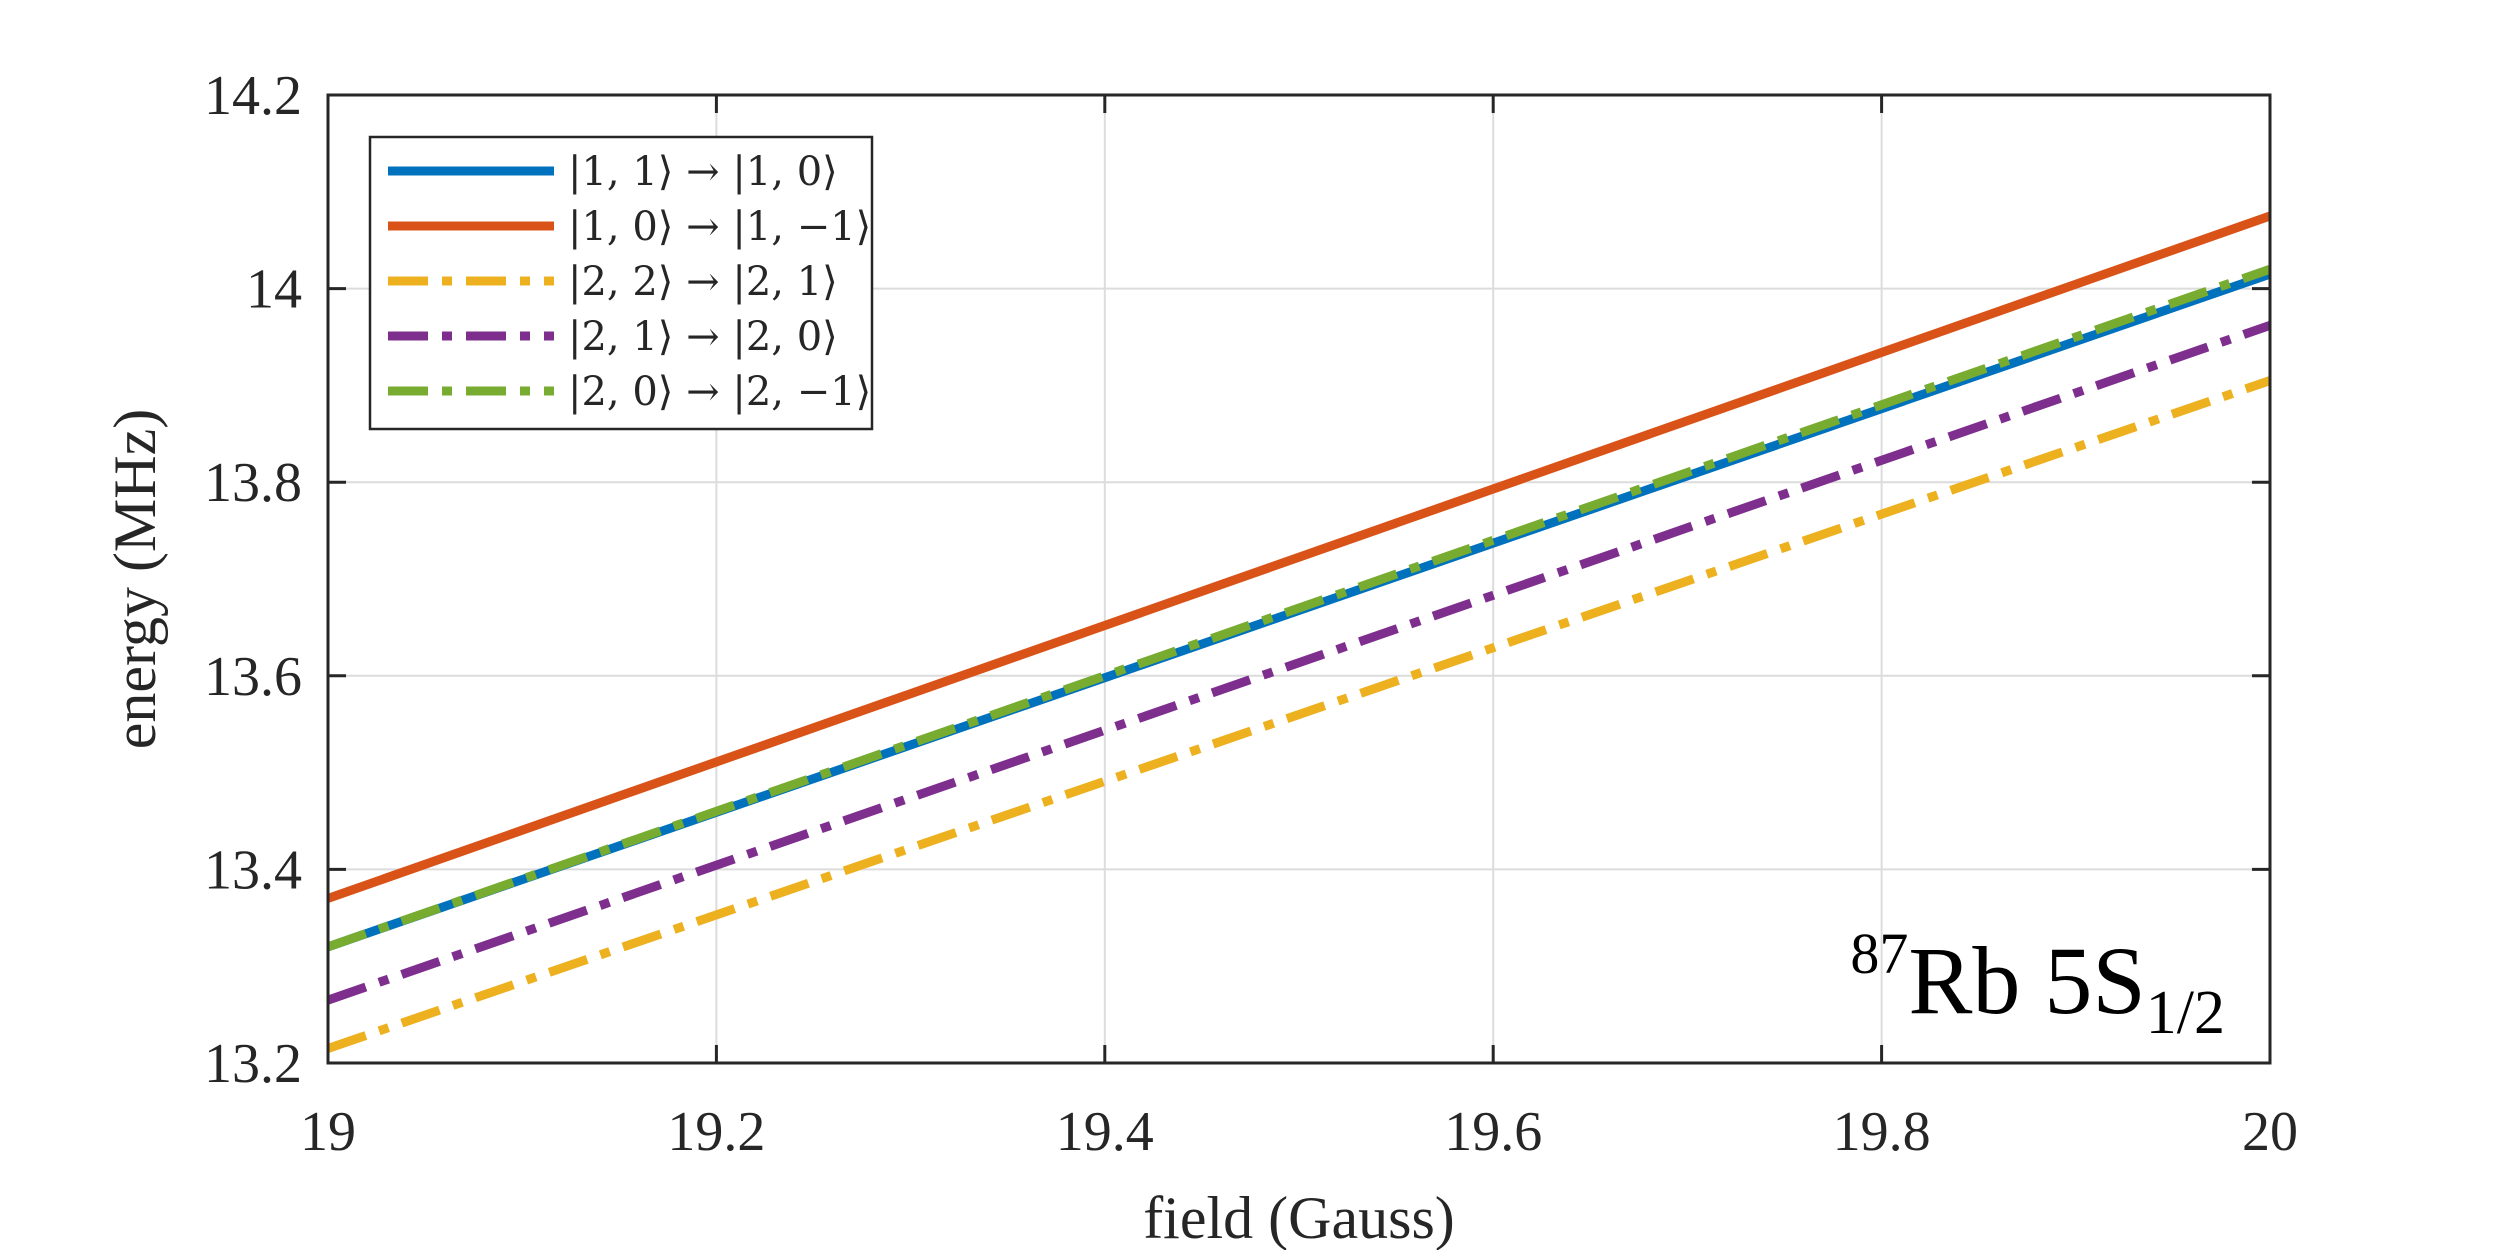 This screenshot has width=2500, height=1250. I want to click on annotation-subscript: 1/2, so click(2185, 1013).